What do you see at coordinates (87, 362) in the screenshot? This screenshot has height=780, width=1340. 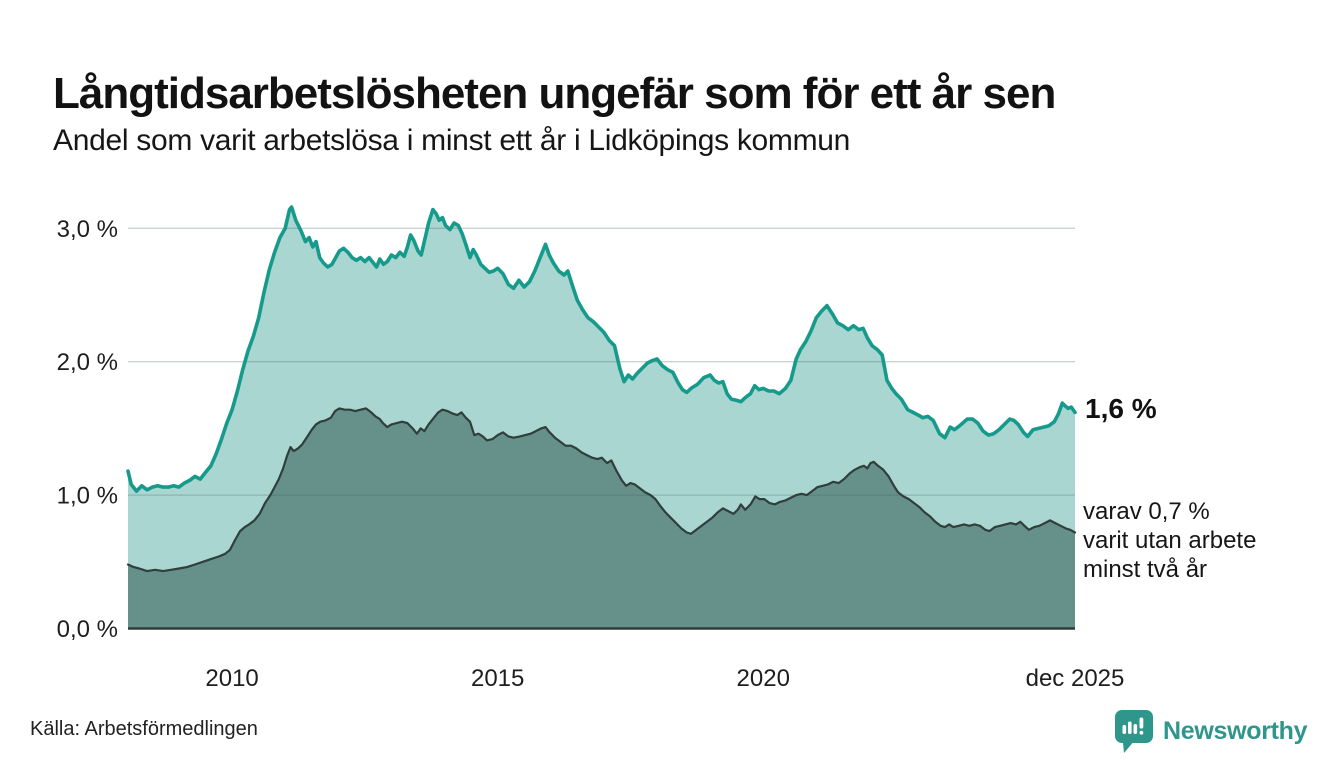 I see `y-axis-tick-label: 2,0 %` at bounding box center [87, 362].